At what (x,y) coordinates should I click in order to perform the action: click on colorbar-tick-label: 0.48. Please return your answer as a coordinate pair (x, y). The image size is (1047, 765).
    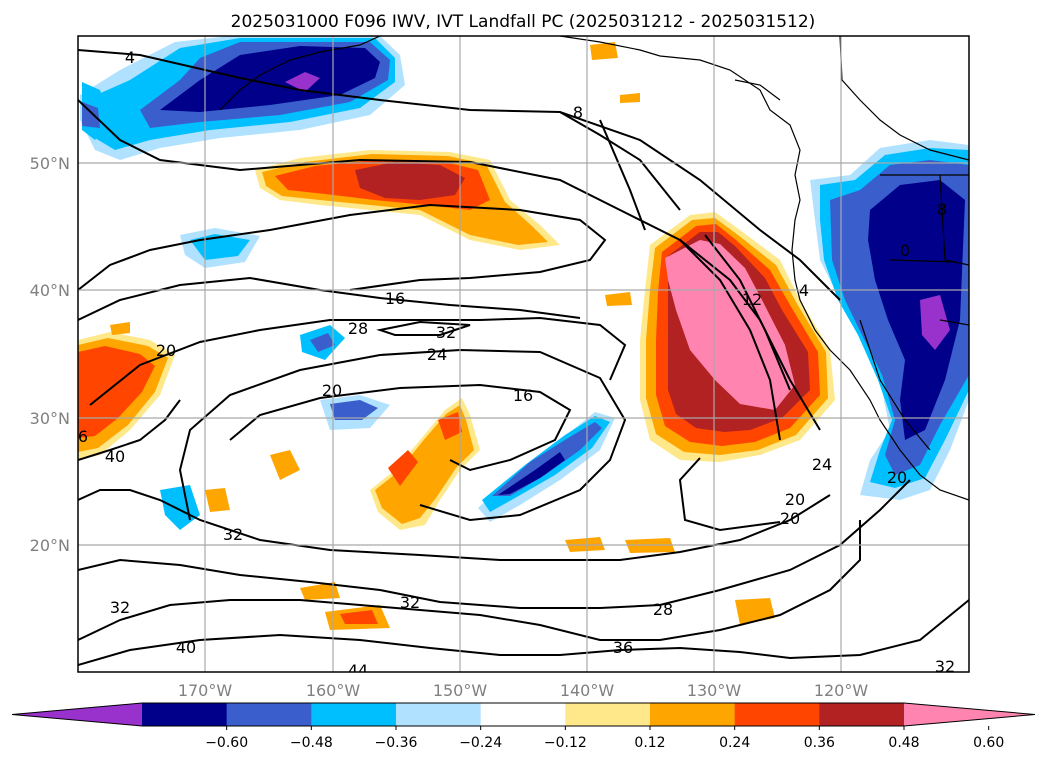
    Looking at the image, I should click on (903, 743).